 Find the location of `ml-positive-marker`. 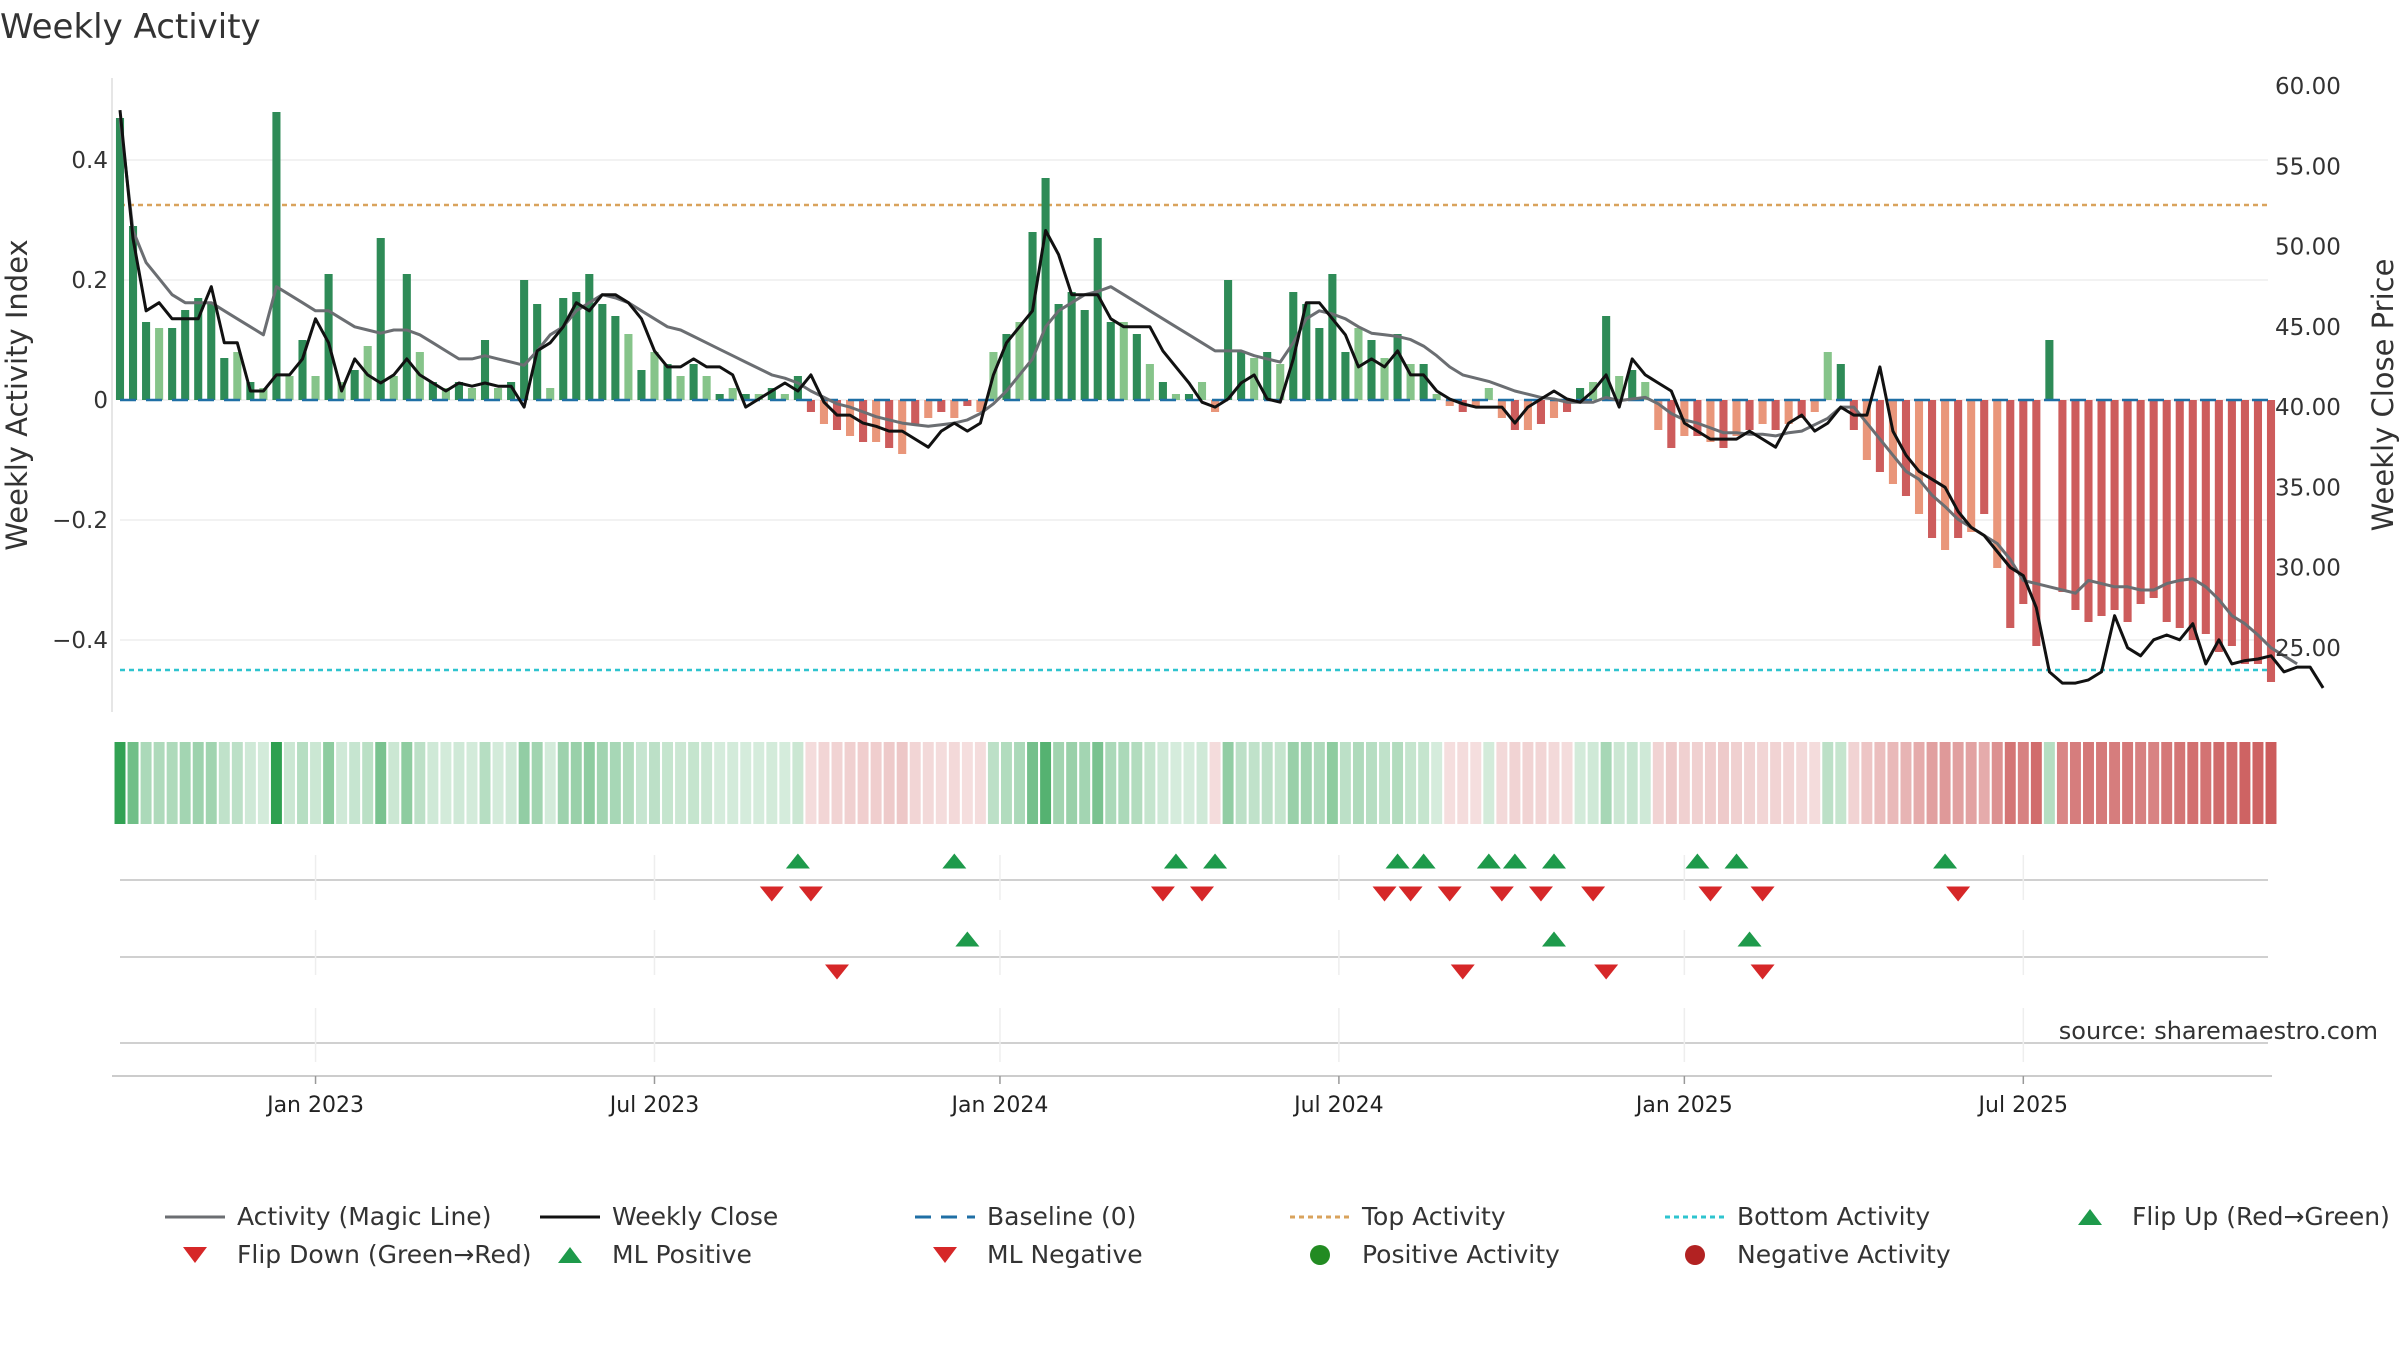

ml-positive-marker is located at coordinates (967, 939).